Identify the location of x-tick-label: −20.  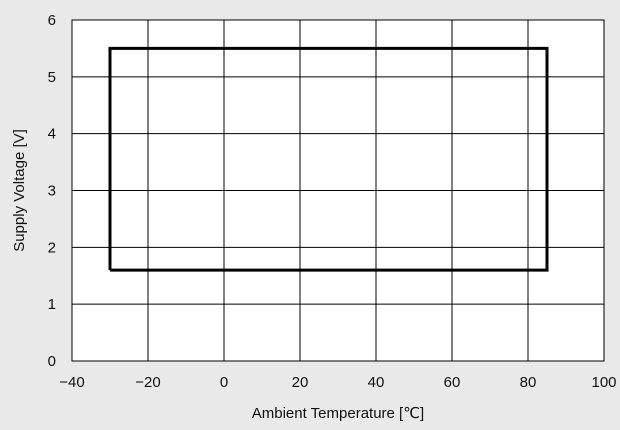
(147, 382).